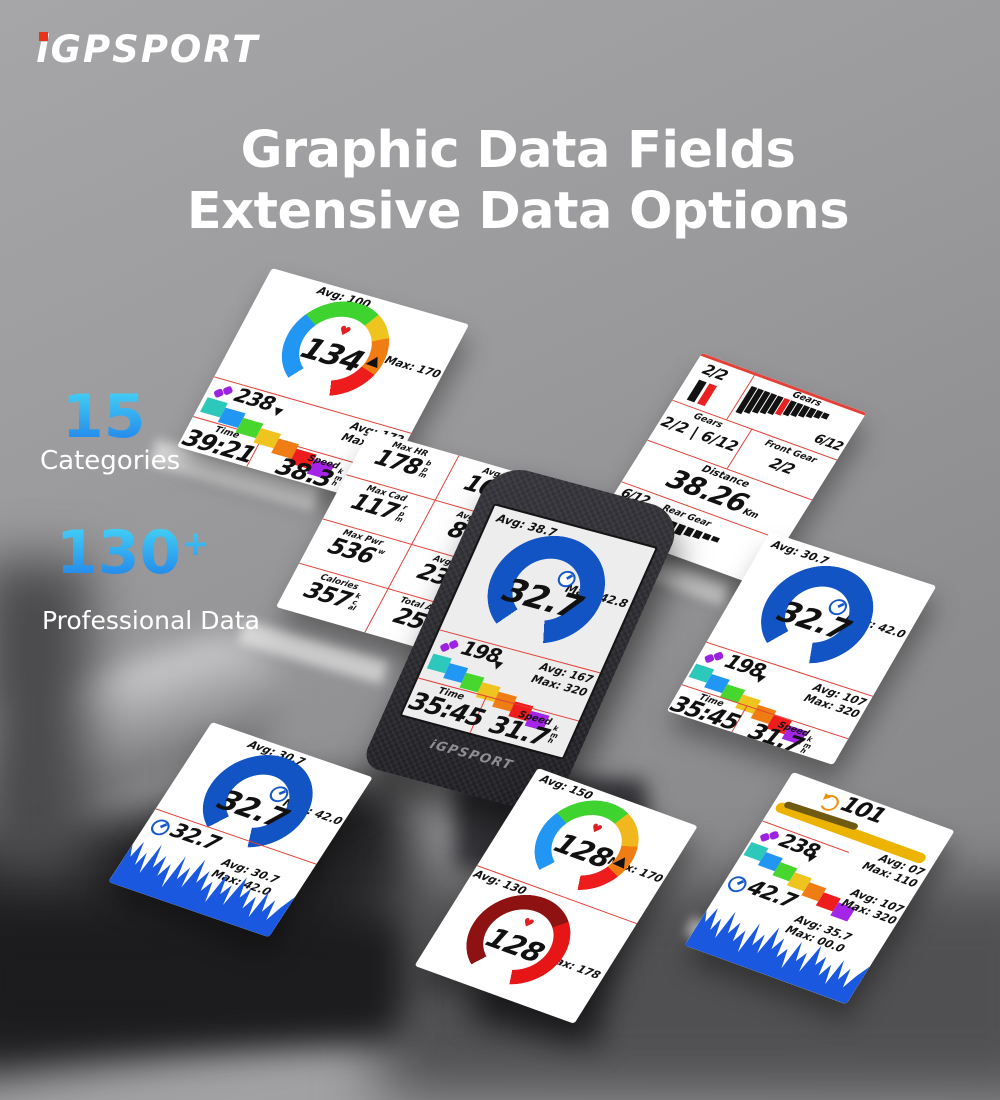  I want to click on page-title-line2: Extensive Data Options, so click(518, 211).